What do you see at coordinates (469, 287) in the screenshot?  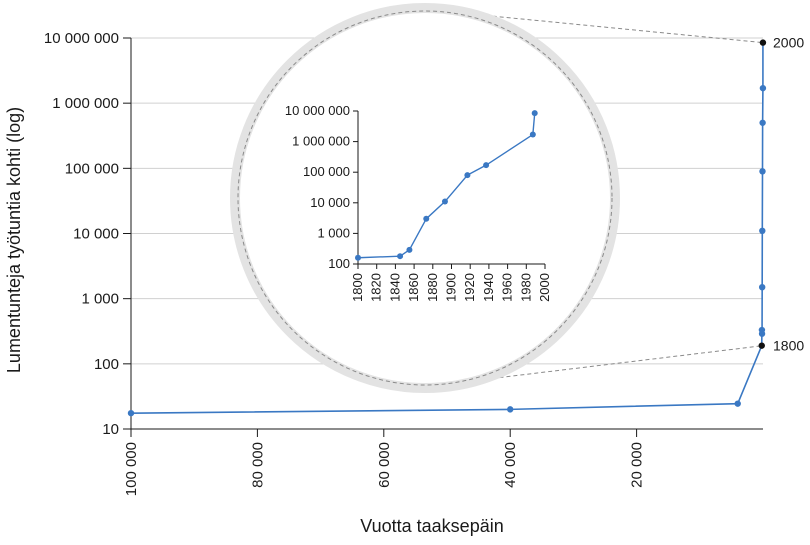 I see `inset-x-tick-label: 1920` at bounding box center [469, 287].